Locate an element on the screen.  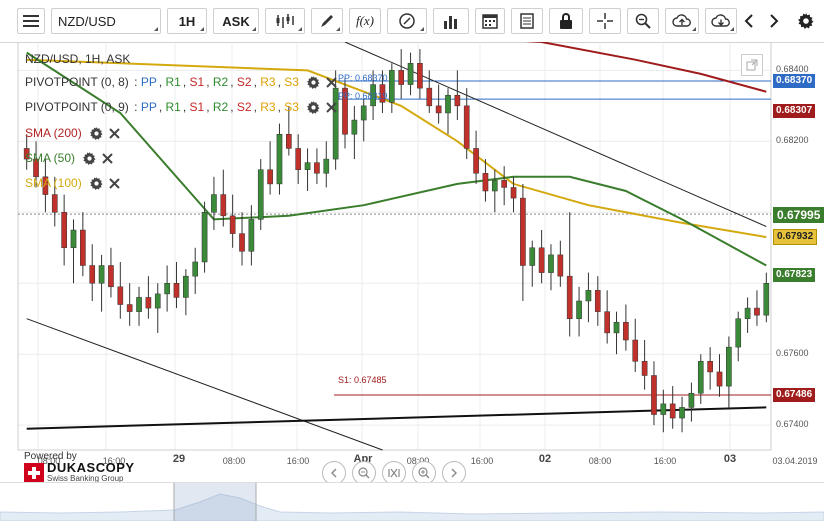
candlestick-icon is located at coordinates (285, 21).